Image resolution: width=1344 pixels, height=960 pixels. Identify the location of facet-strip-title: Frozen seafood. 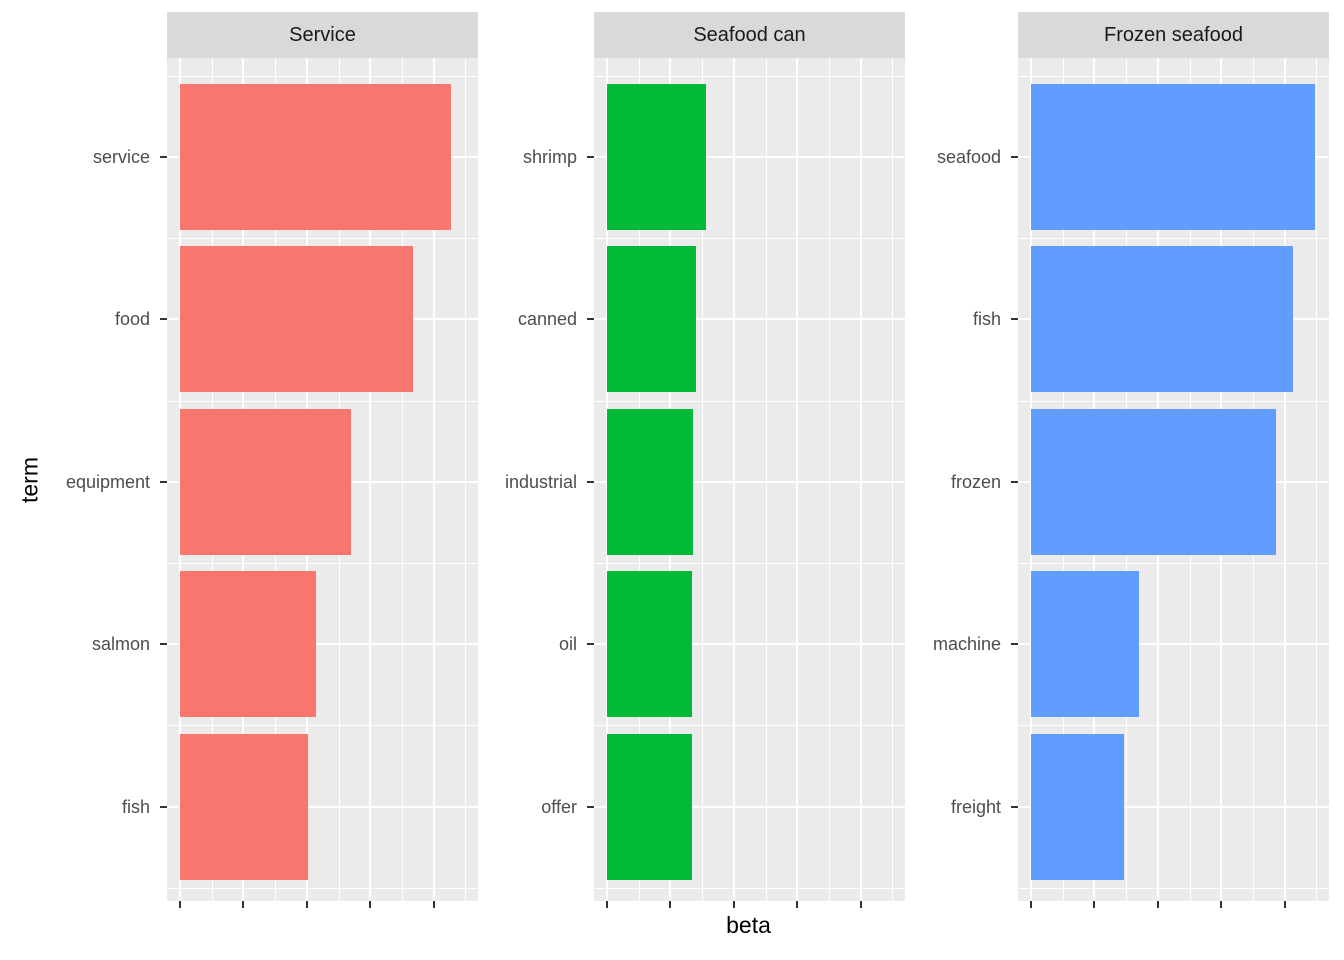
(1173, 34).